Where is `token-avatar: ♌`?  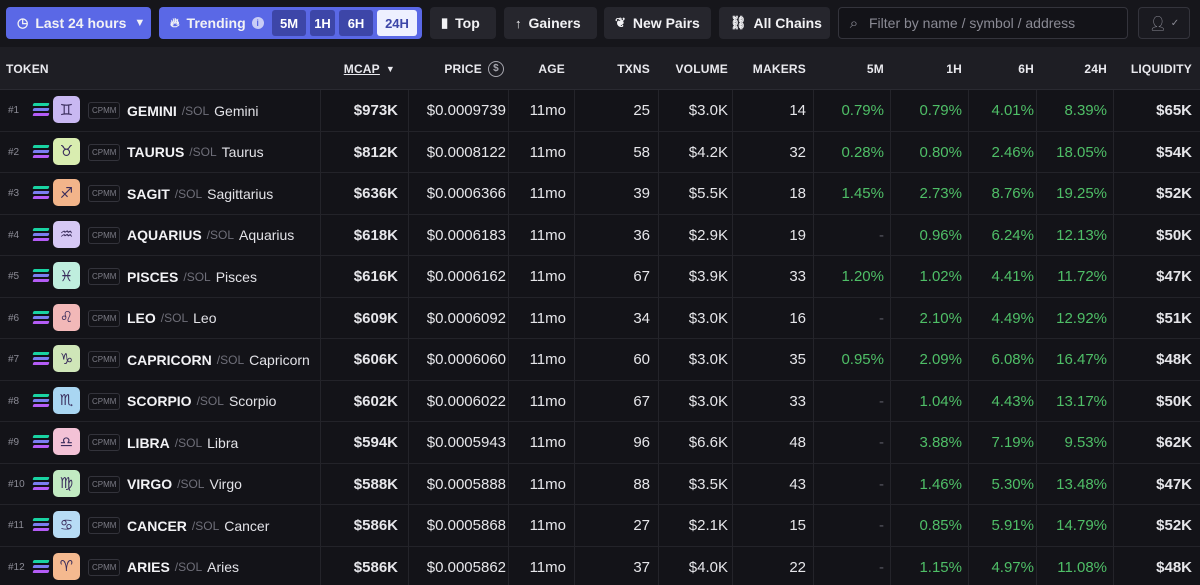
token-avatar: ♌ is located at coordinates (66, 317).